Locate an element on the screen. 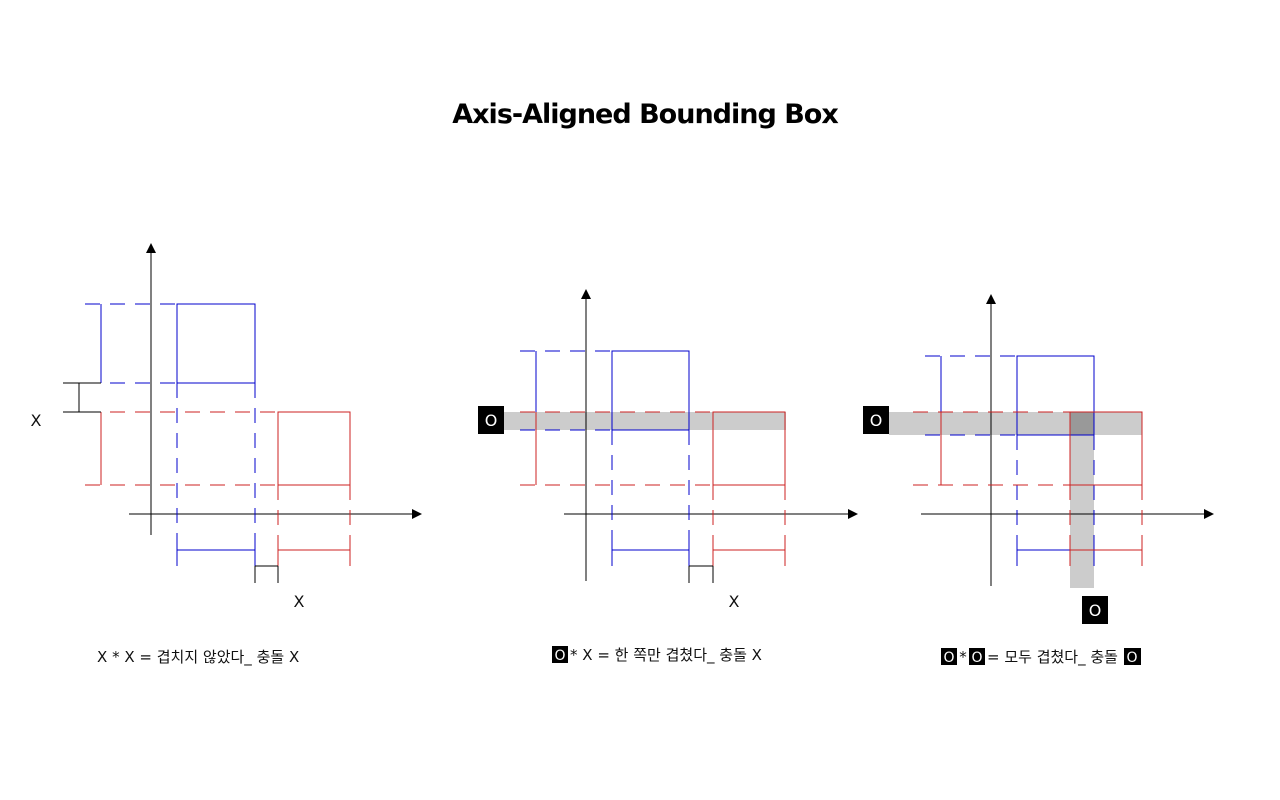 The height and width of the screenshot is (800, 1280). caption-text: = 모두 겹쳤다_ 충돌 is located at coordinates (1052, 657).